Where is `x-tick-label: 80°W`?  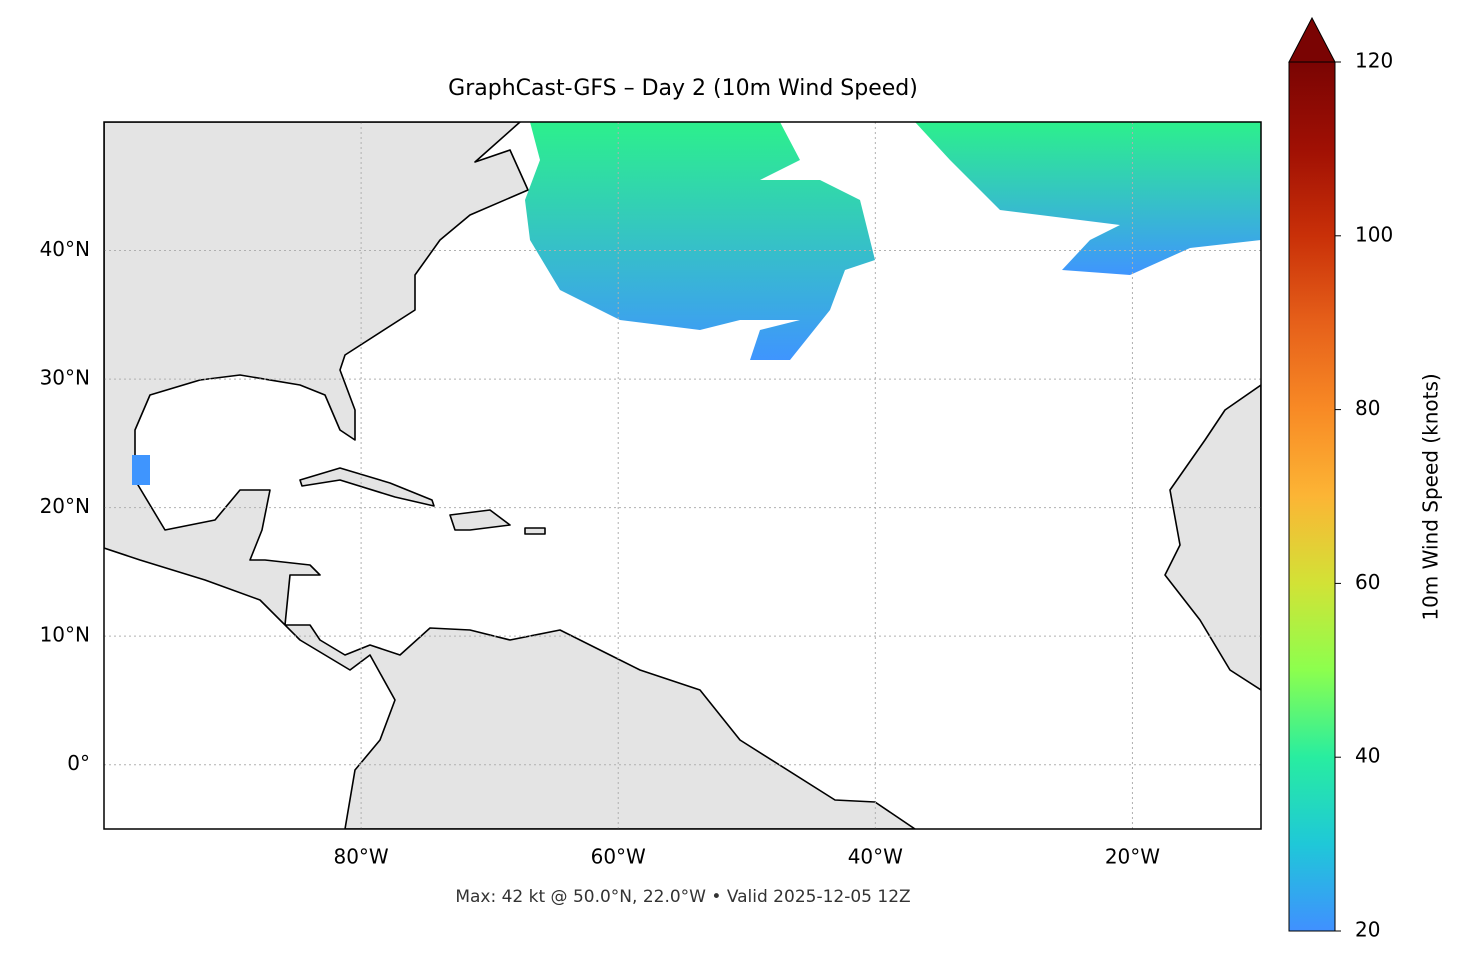 x-tick-label: 80°W is located at coordinates (360, 857).